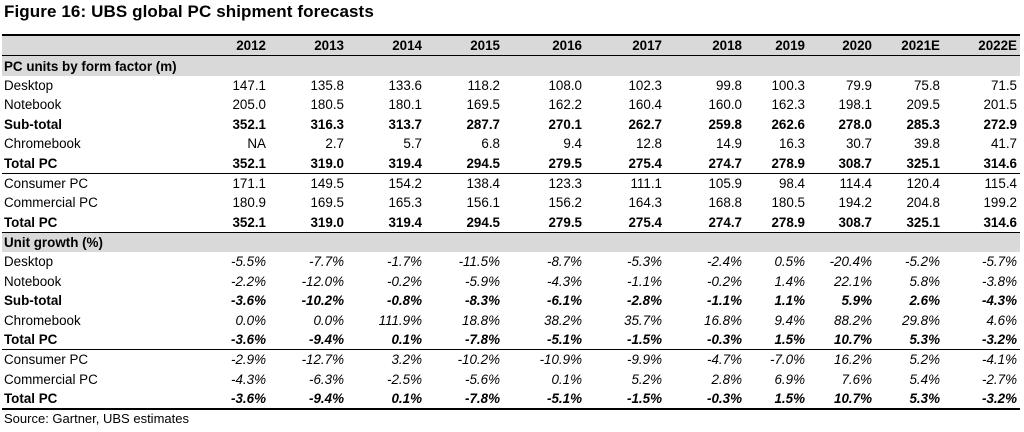  I want to click on value-cell: 1.4%, so click(789, 281).